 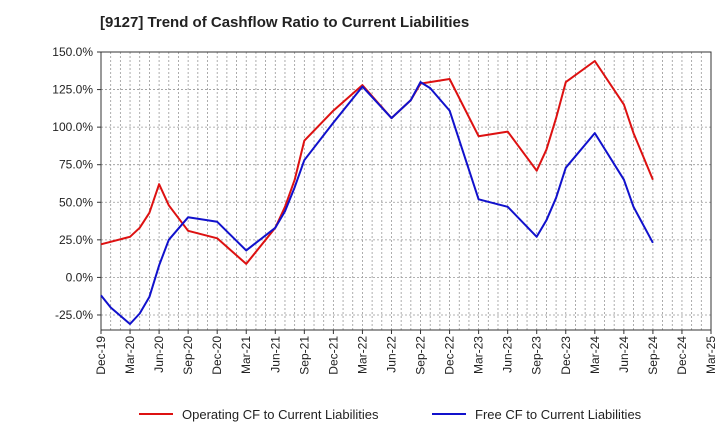 What do you see at coordinates (537, 355) in the screenshot?
I see `x-tick-label: Sep-23` at bounding box center [537, 355].